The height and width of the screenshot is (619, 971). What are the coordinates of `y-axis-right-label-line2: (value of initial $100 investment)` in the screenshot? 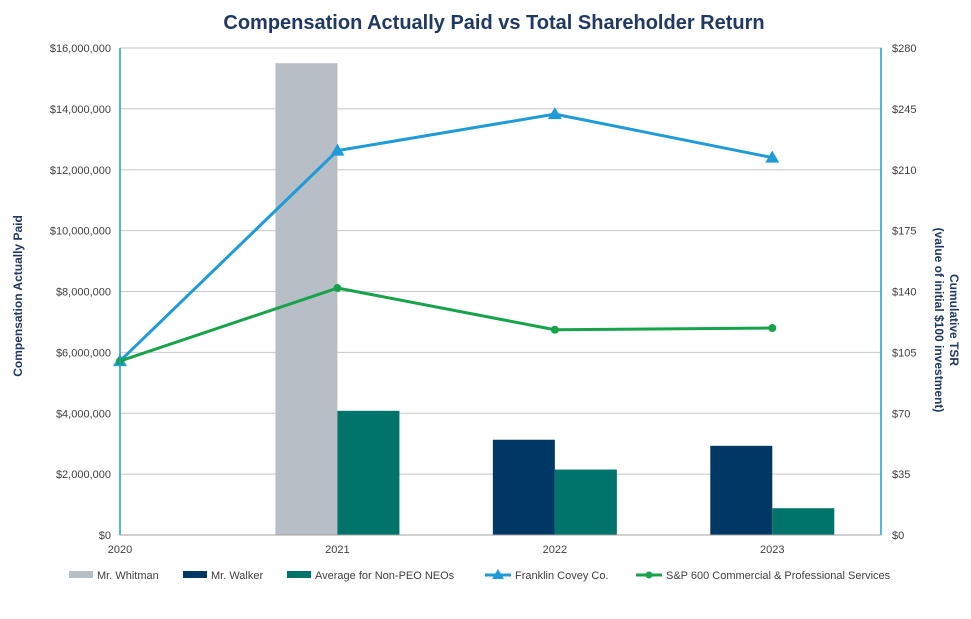 It's located at (939, 320).